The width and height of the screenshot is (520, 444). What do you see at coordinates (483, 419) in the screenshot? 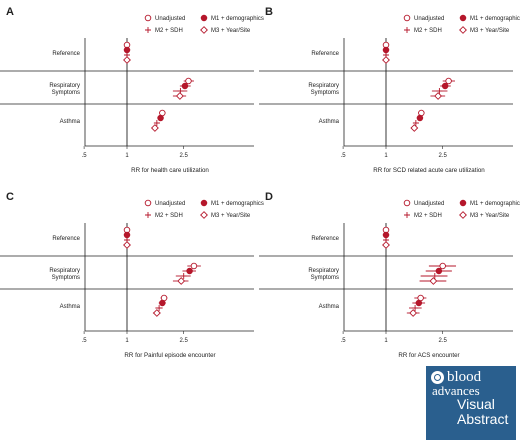
I see `logo-line2: Abstract` at bounding box center [483, 419].